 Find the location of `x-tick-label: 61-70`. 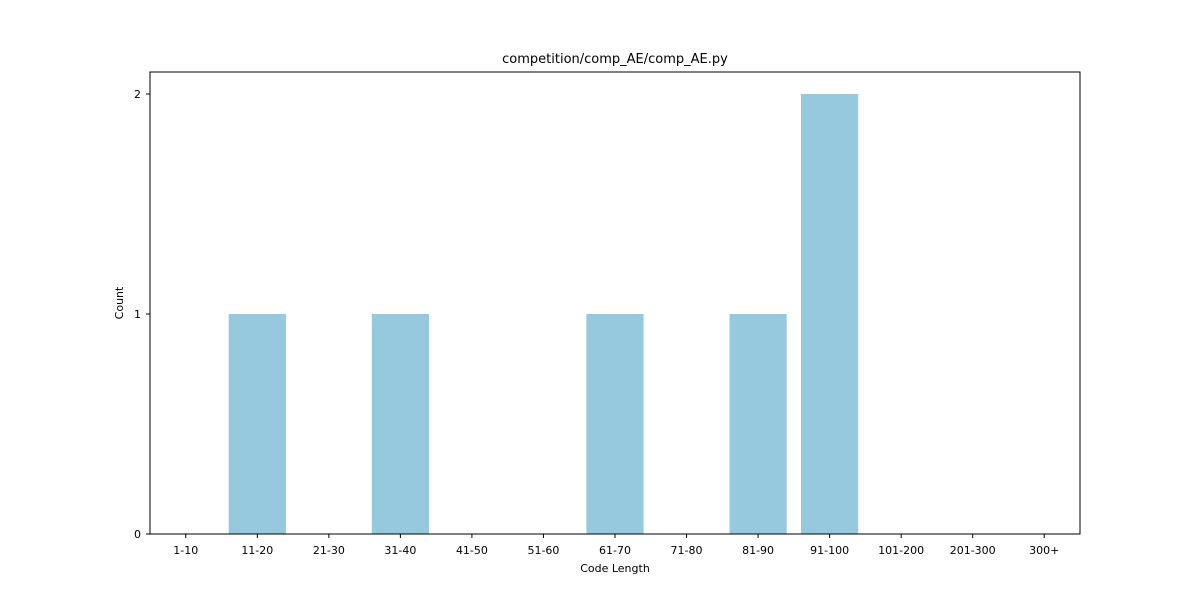

x-tick-label: 61-70 is located at coordinates (615, 550).